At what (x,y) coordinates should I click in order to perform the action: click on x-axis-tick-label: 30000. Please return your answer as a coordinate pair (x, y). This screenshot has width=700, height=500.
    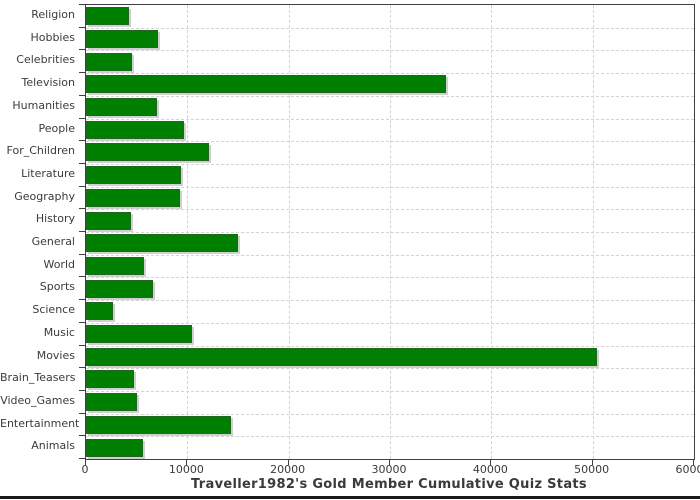
    Looking at the image, I should click on (389, 469).